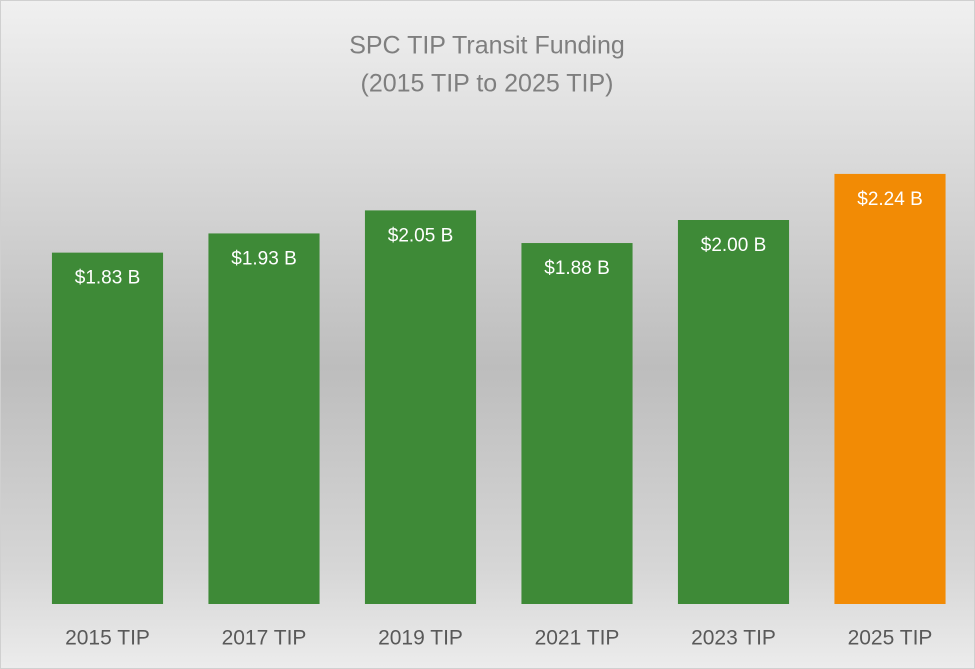  Describe the element at coordinates (577, 268) in the screenshot. I see `data-label: $1.88 B` at that location.